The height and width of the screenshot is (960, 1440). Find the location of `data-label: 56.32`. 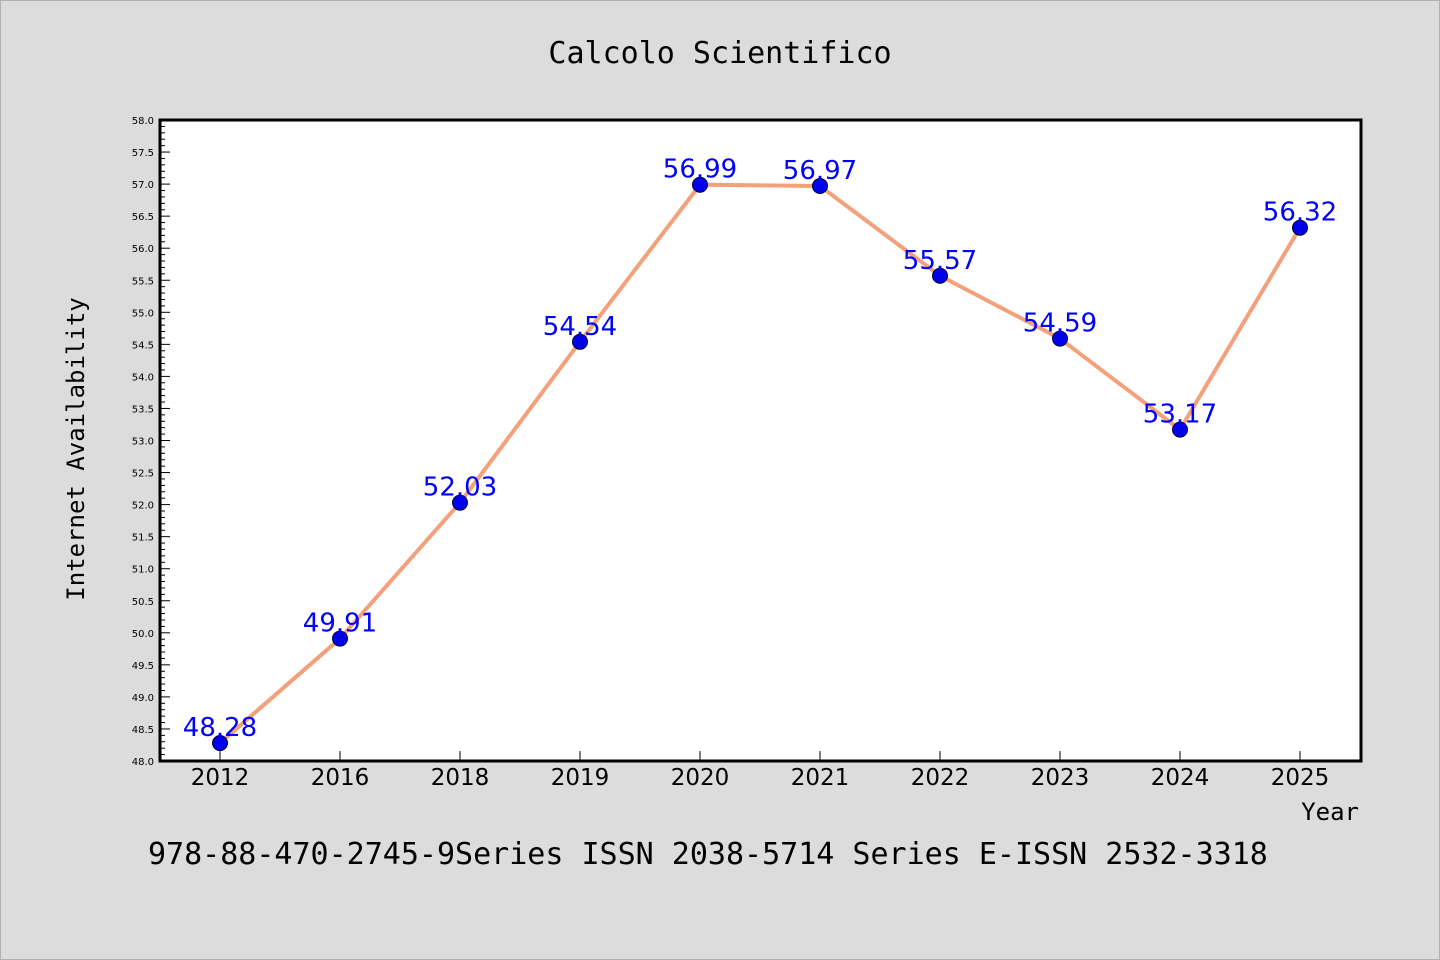

data-label: 56.32 is located at coordinates (1300, 213).